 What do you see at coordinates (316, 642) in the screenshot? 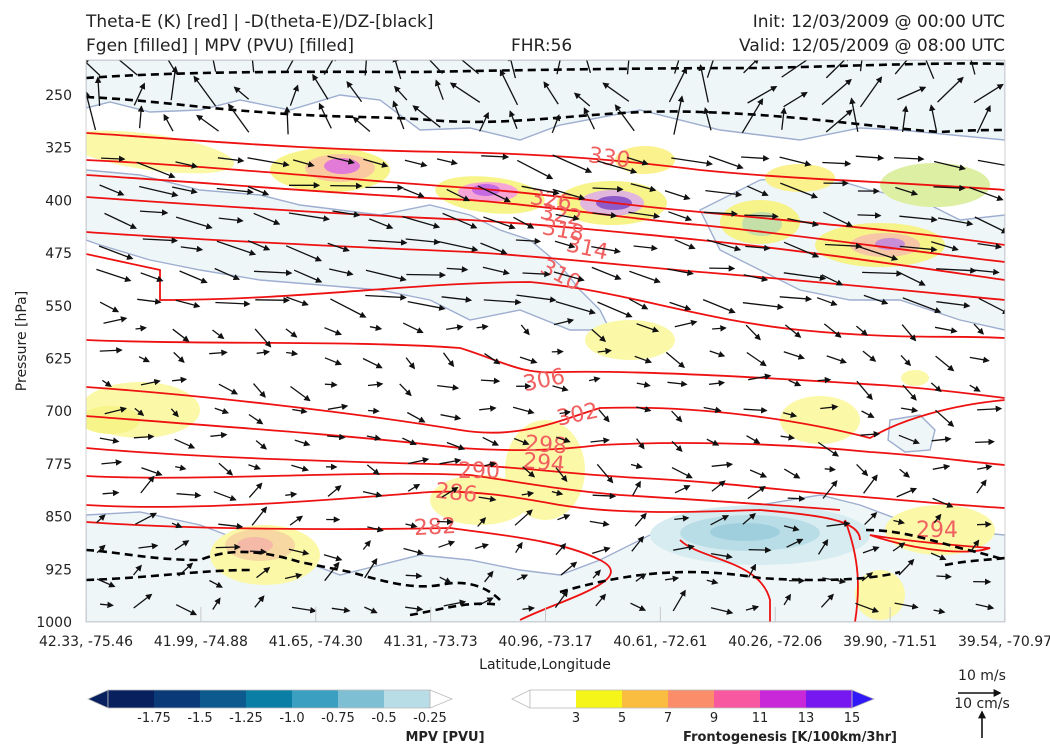
I see `x-tick-label: 41.65, -74.30` at bounding box center [316, 642].